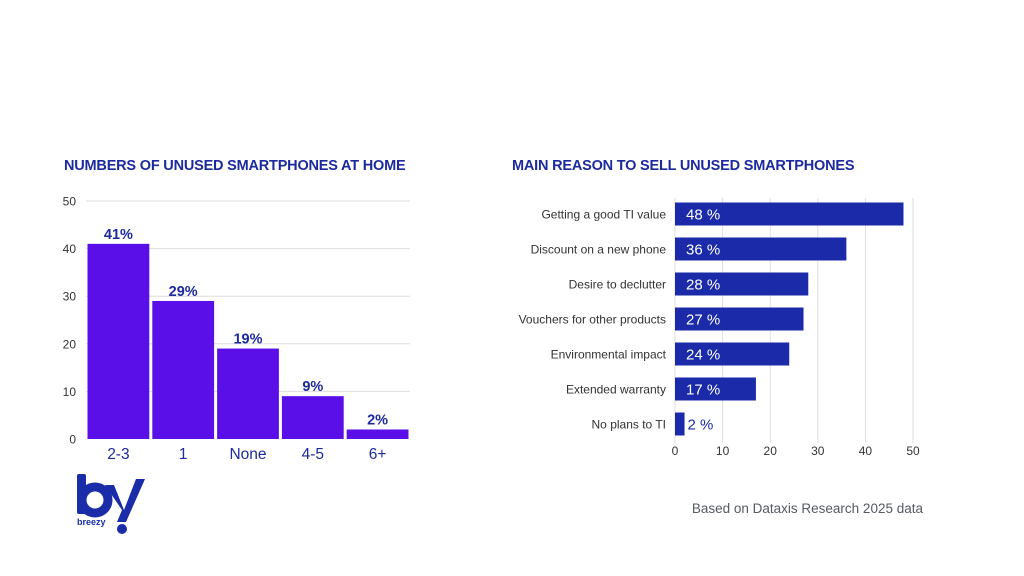 This screenshot has width=1024, height=576. What do you see at coordinates (183, 292) in the screenshot?
I see `data-label: 29%` at bounding box center [183, 292].